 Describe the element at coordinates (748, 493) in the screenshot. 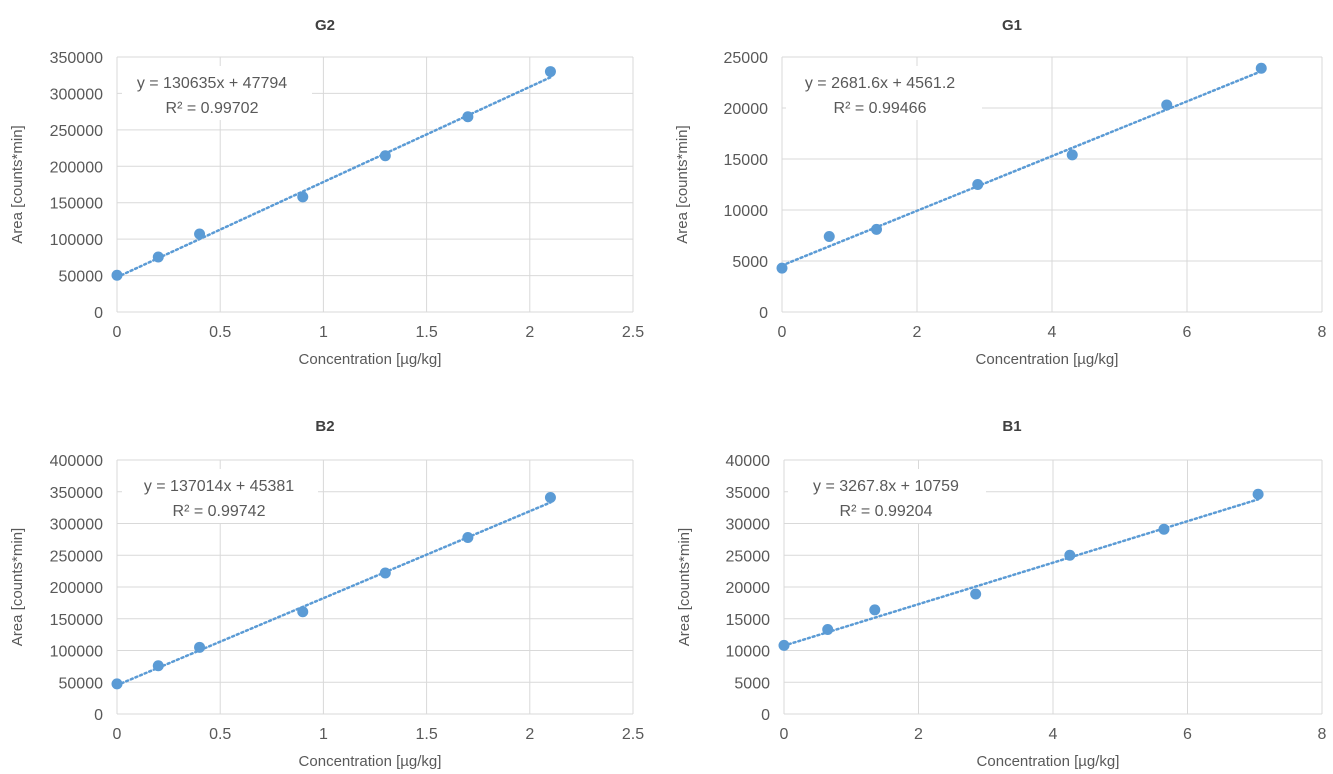

I see `y-tick-label: 35000` at that location.